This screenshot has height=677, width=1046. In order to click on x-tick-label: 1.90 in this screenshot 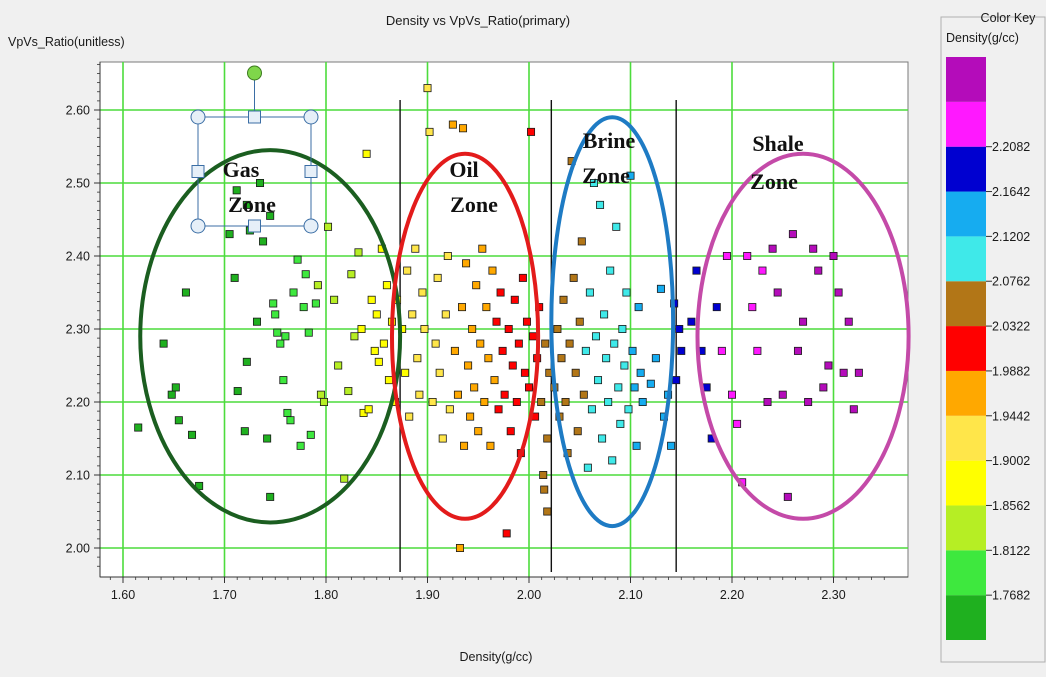, I will do `click(427, 595)`.